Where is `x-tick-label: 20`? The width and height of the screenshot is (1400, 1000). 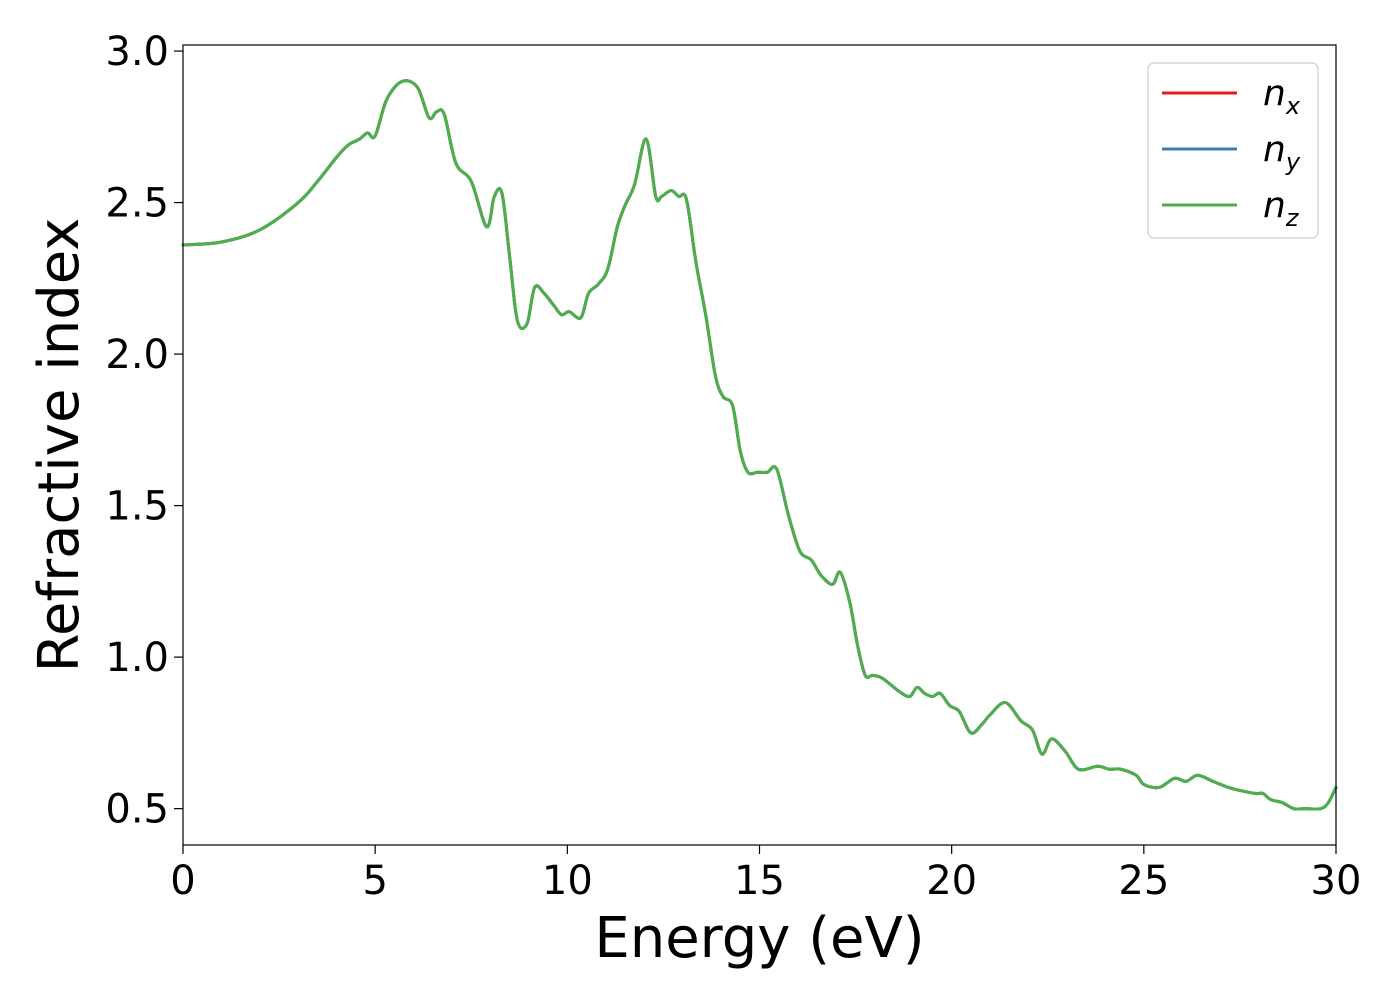 x-tick-label: 20 is located at coordinates (951, 881).